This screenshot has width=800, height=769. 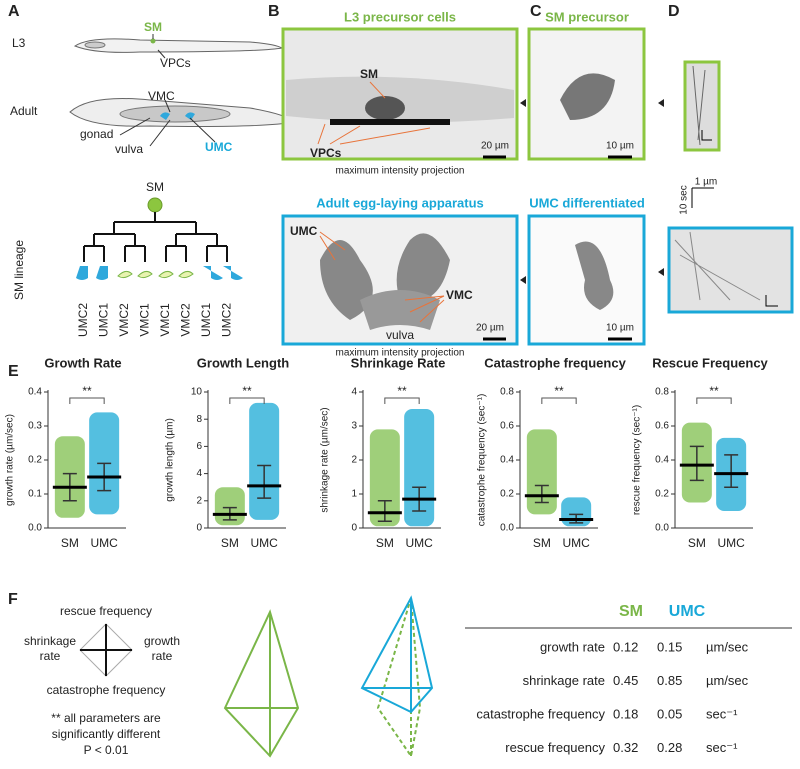 What do you see at coordinates (50, 641) in the screenshot?
I see `legend-label: shrinkage` at bounding box center [50, 641].